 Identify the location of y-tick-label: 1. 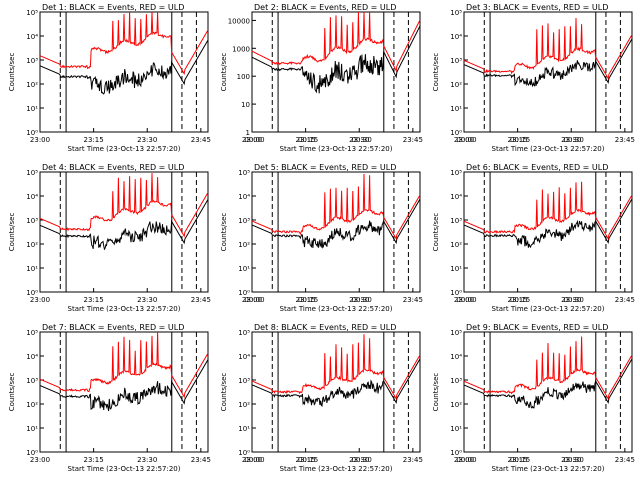
(248, 133).